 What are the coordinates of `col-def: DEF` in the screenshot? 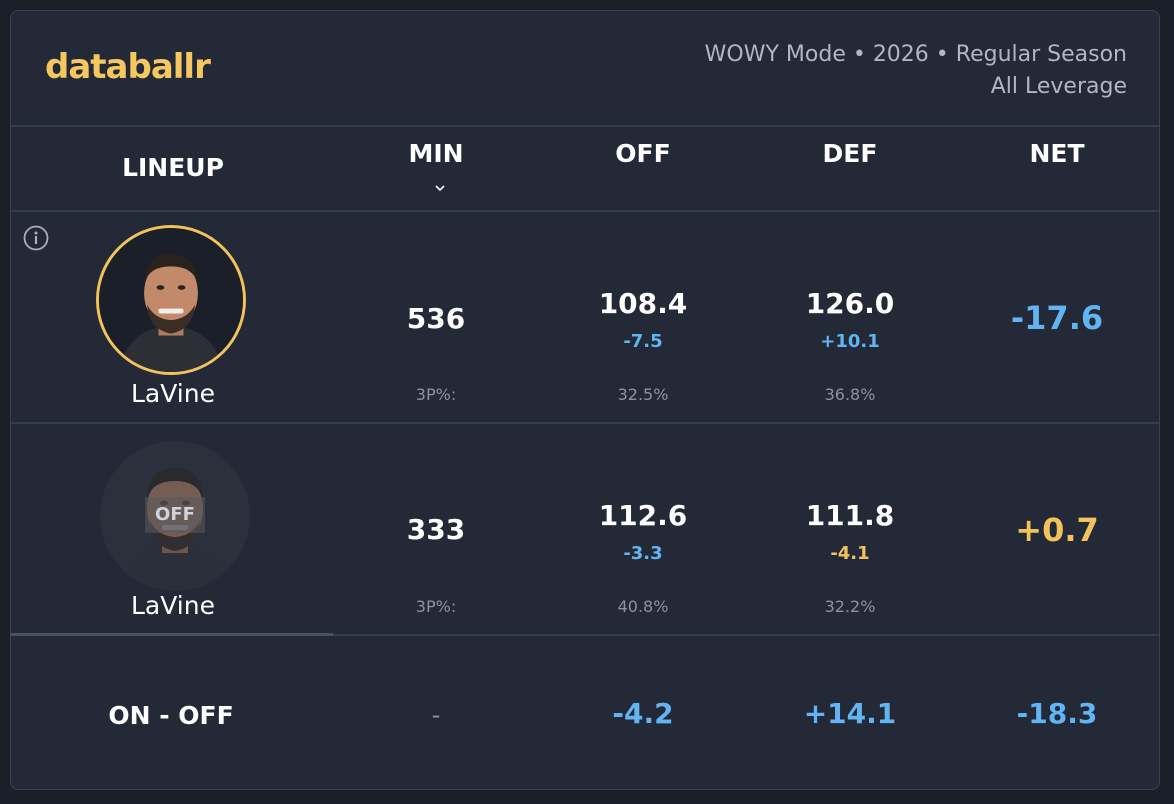 It's located at (850, 153).